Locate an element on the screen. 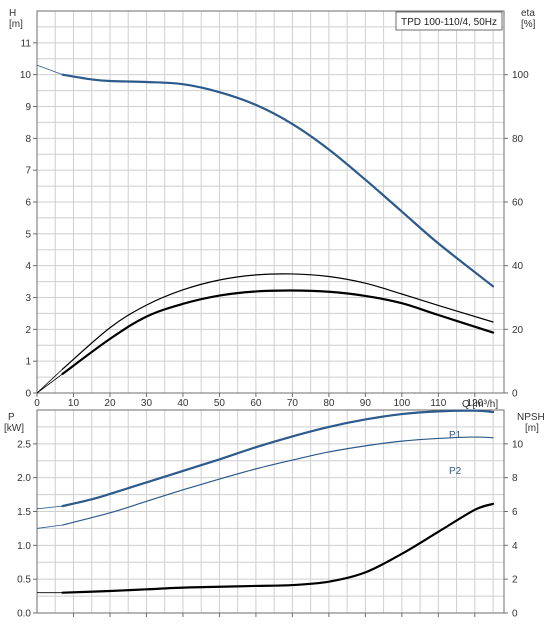 The image size is (550, 625). y-tick-label: 8 is located at coordinates (28, 139).